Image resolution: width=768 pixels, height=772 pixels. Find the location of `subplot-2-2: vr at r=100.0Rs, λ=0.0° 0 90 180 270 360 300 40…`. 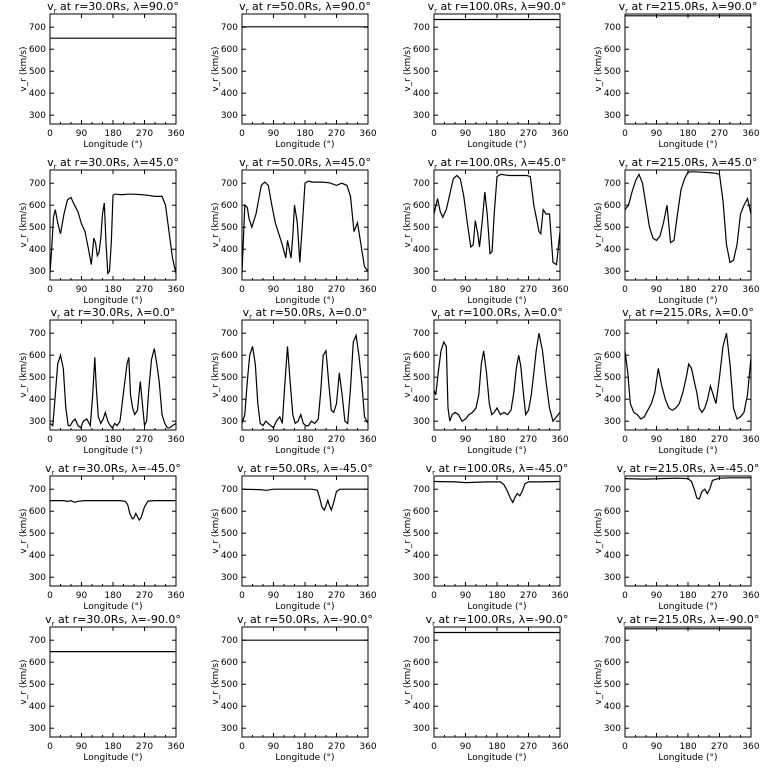

subplot-2-2: vr at r=100.0Rs, λ=0.0° 0 90 180 270 360 300 40… is located at coordinates (486, 381).